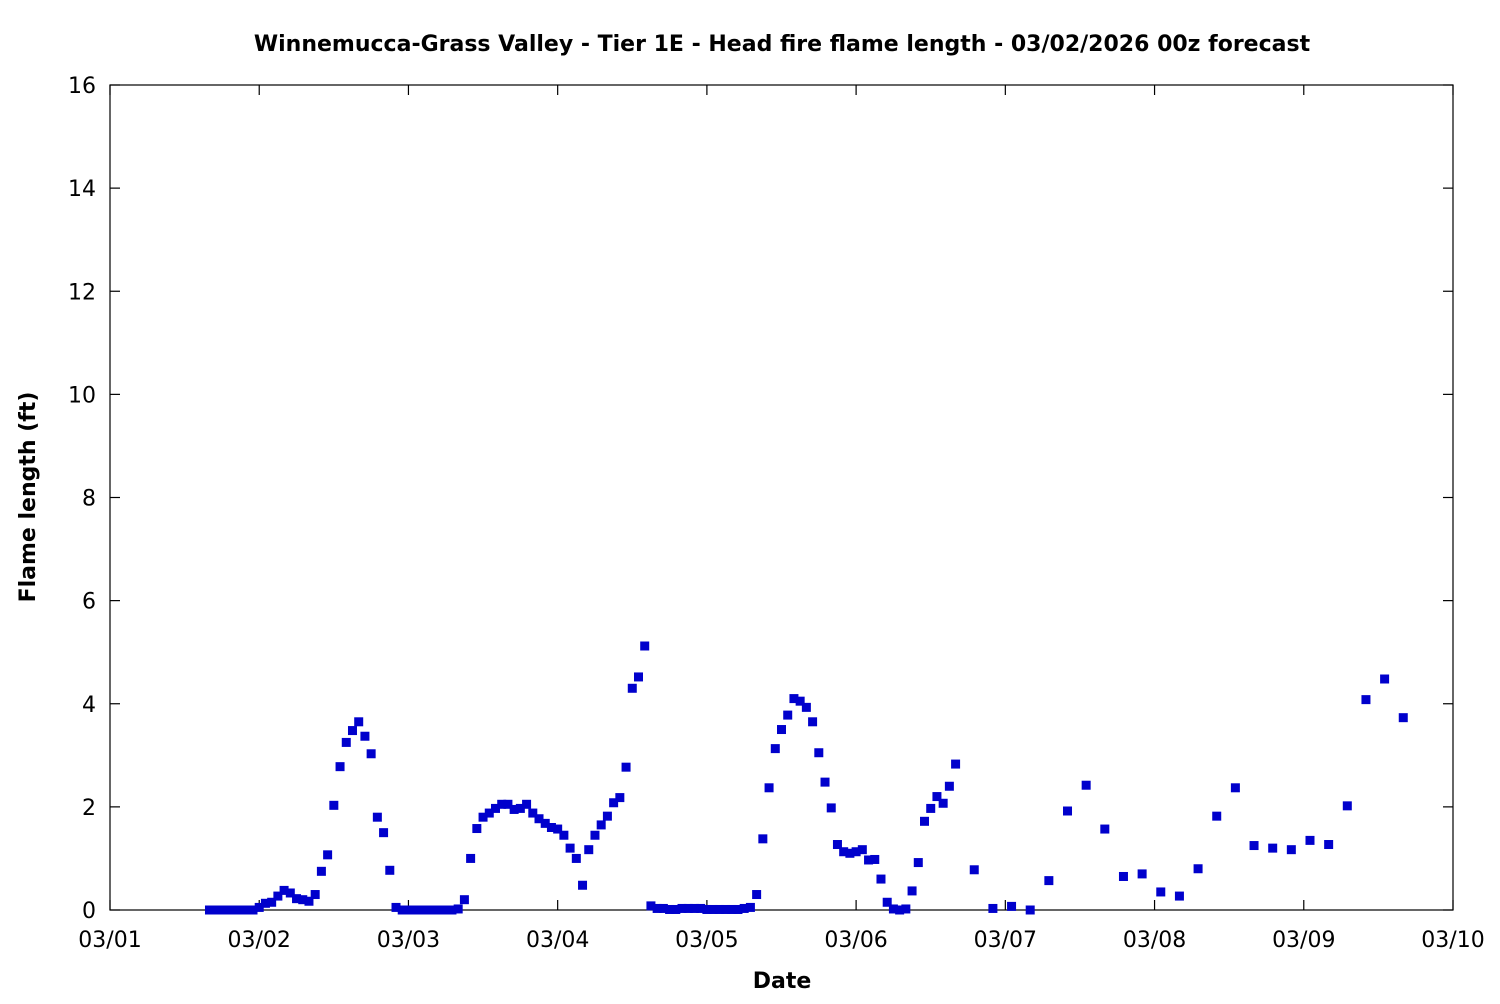 Image resolution: width=1500 pixels, height=1004 pixels. I want to click on x-tick-label: 03/03, so click(408, 940).